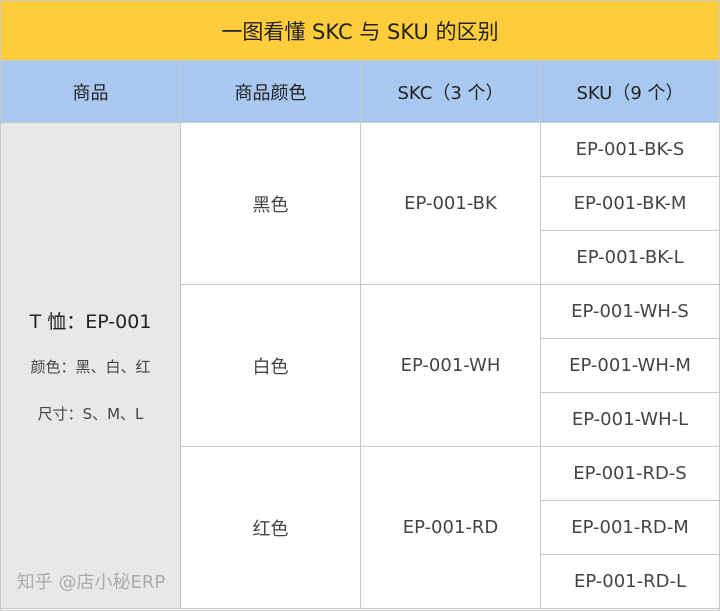 The width and height of the screenshot is (720, 611). I want to click on sku-cell: EP-001-RD-S, so click(630, 474).